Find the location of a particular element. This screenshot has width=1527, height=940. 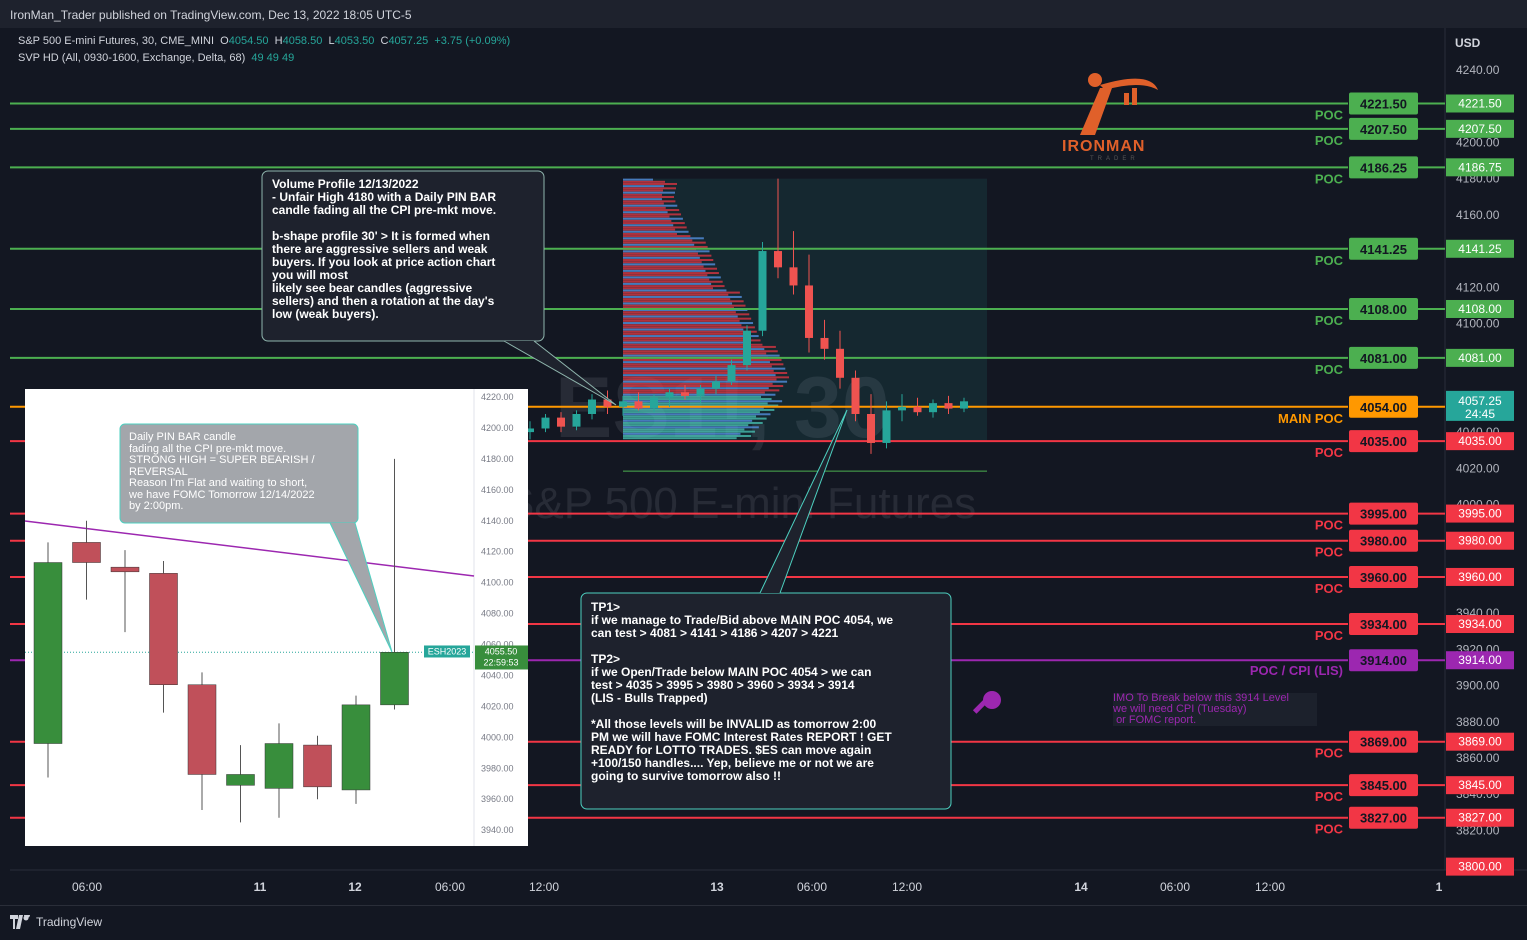

inset-tick-label: 4120.00 is located at coordinates (497, 552).